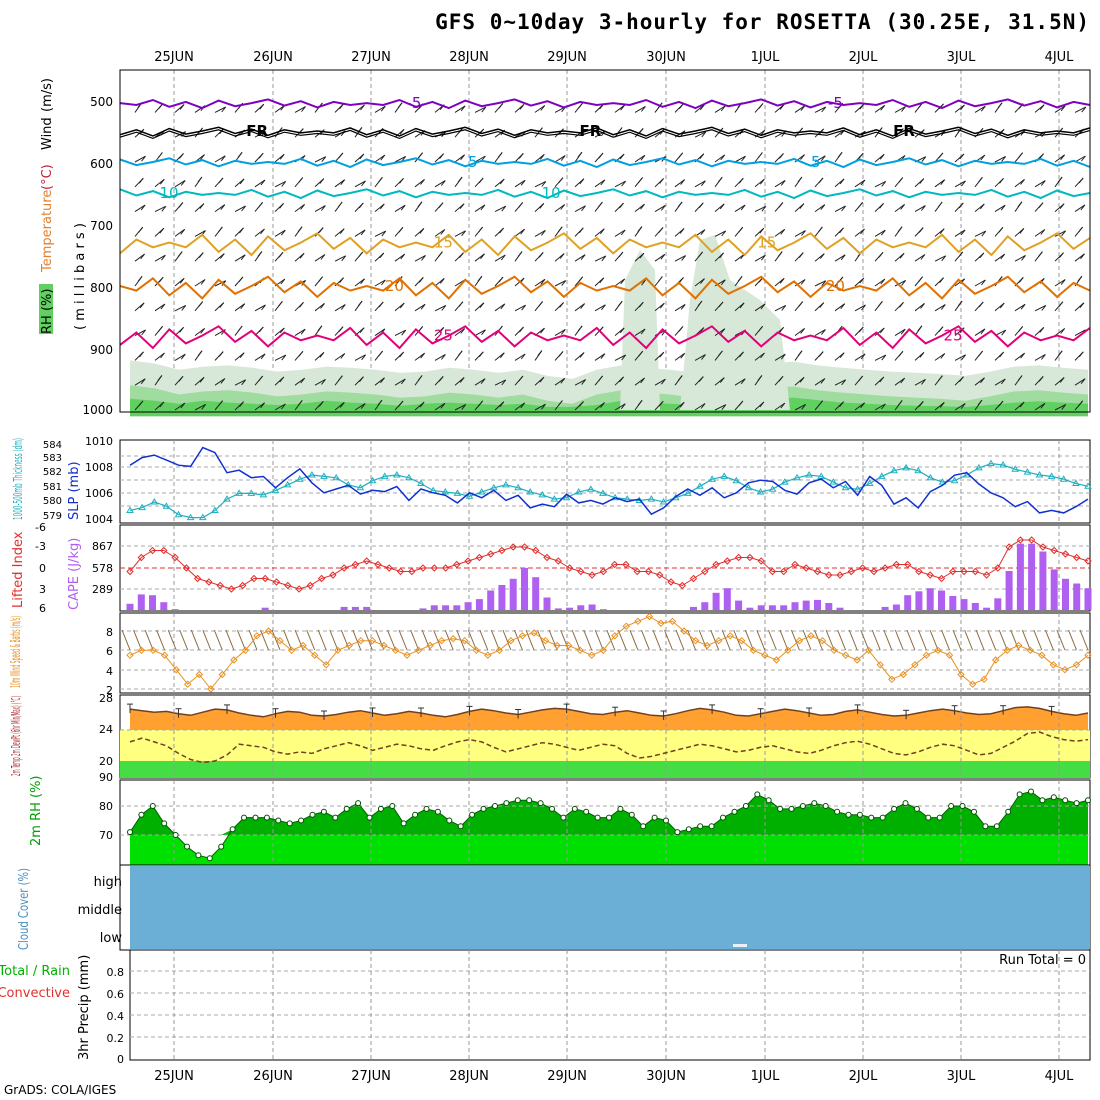 This screenshot has height=1100, width=1100. I want to click on isotherm-line, so click(605, 131).